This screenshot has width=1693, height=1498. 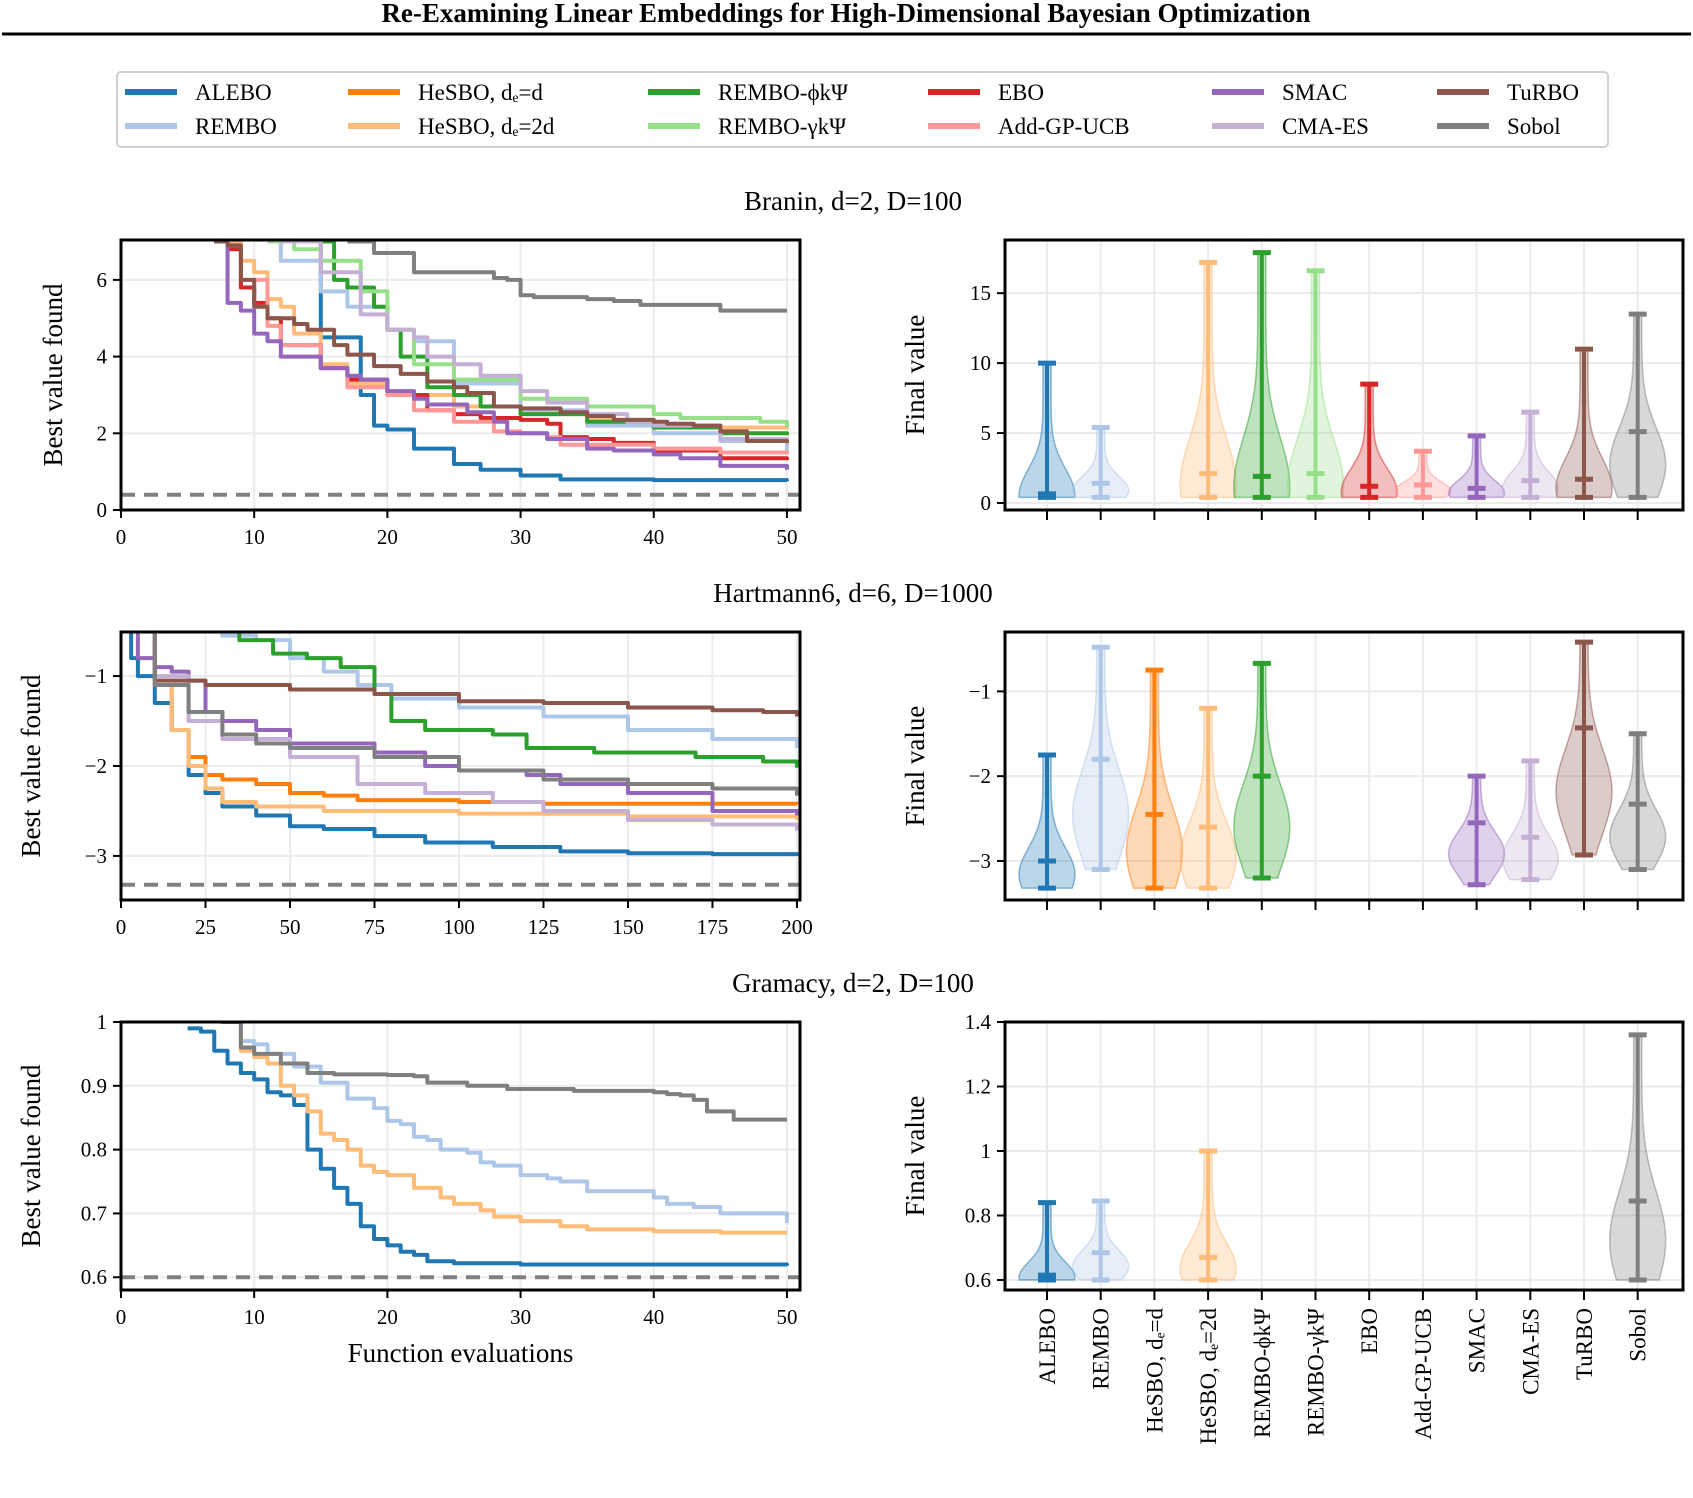 I want to click on category-label-smac: SMAC, so click(x=1477, y=1340).